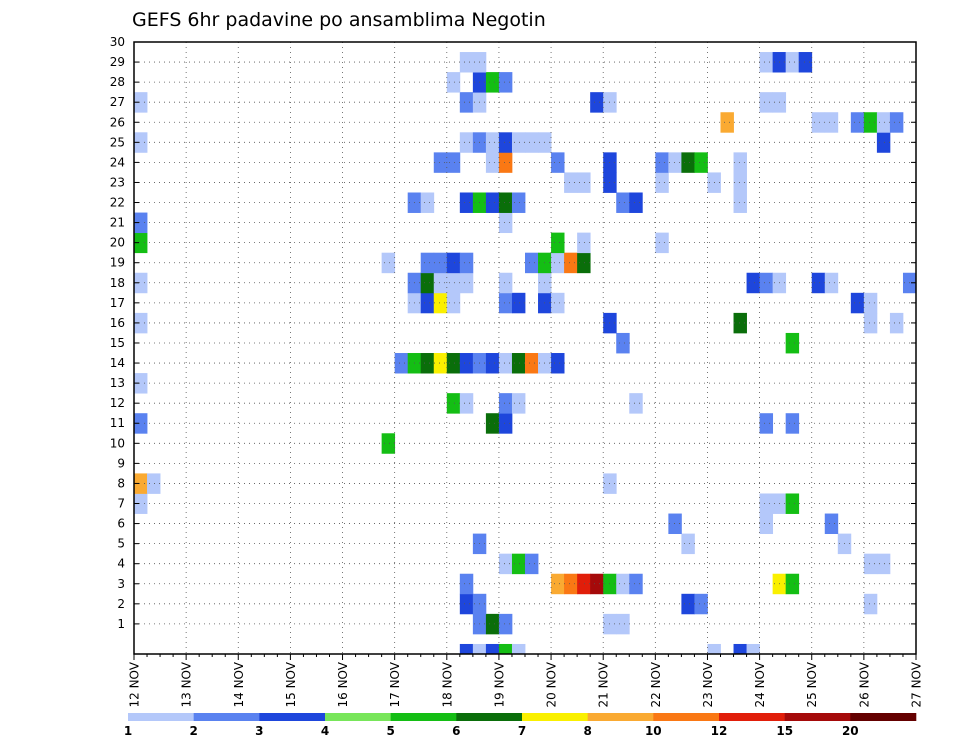 This screenshot has width=960, height=742. Describe the element at coordinates (117, 102) in the screenshot. I see `y-tick-label: 27` at that location.